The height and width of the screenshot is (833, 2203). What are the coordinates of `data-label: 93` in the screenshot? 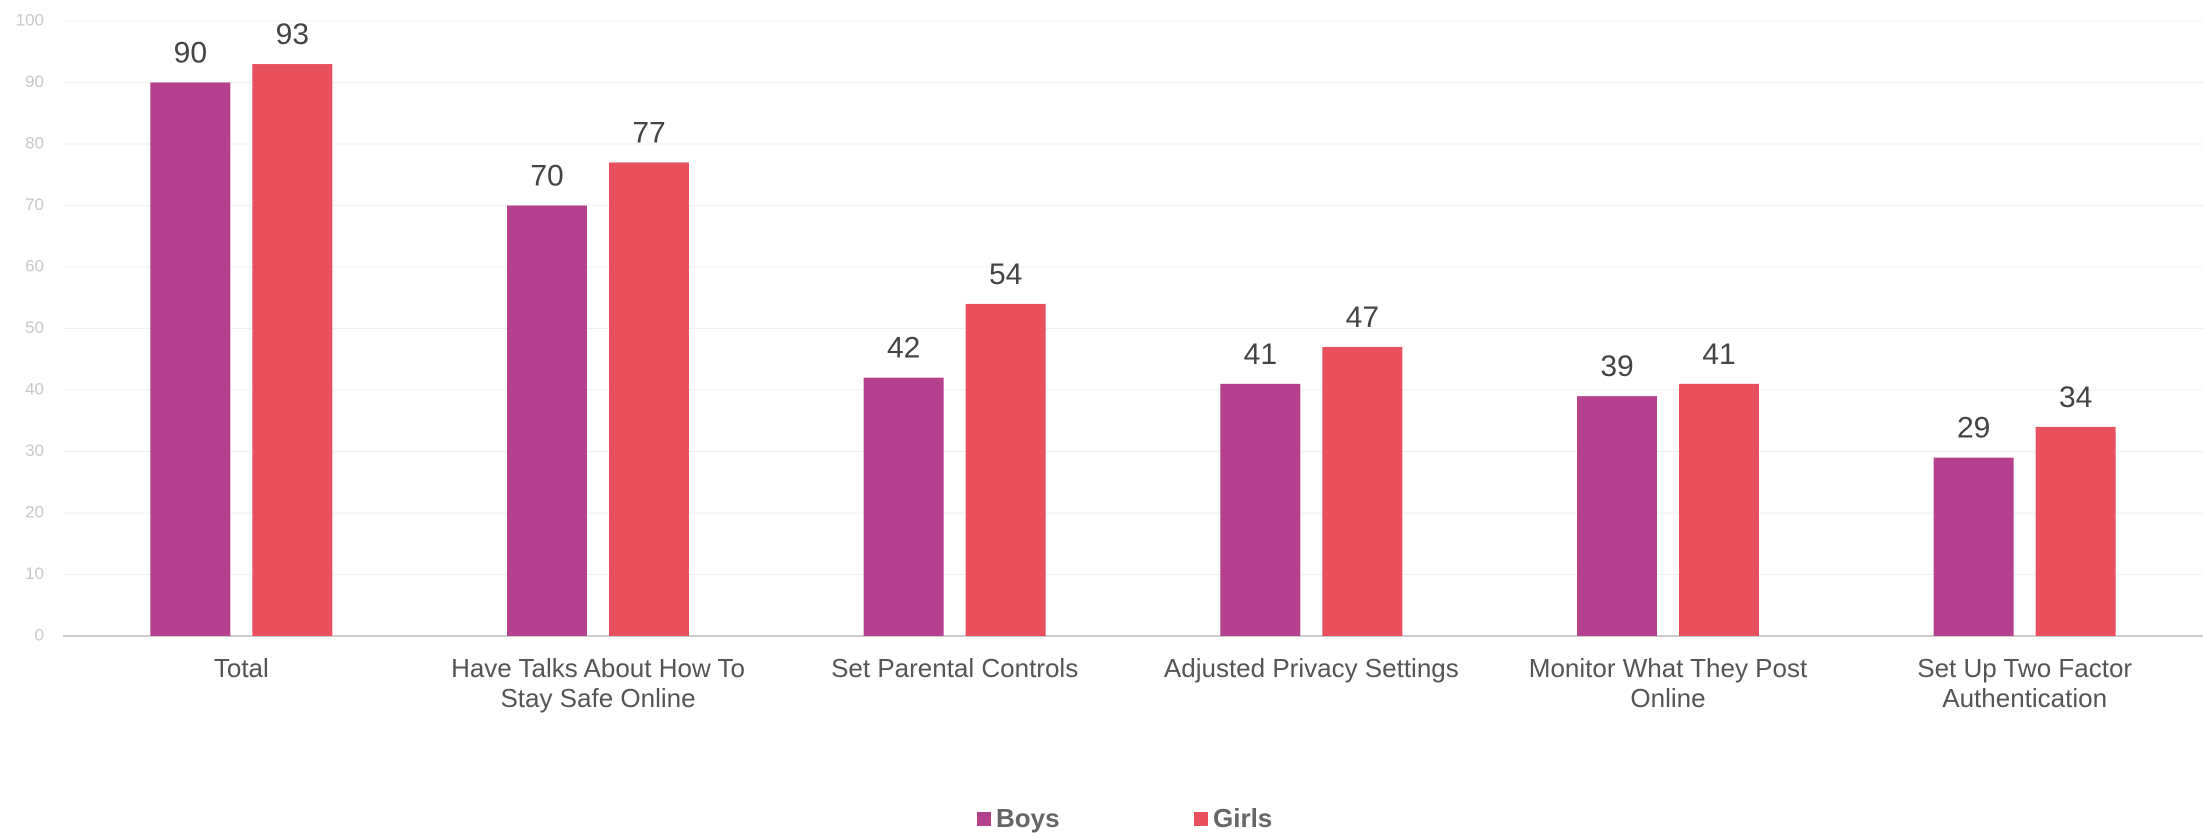 It's located at (292, 34).